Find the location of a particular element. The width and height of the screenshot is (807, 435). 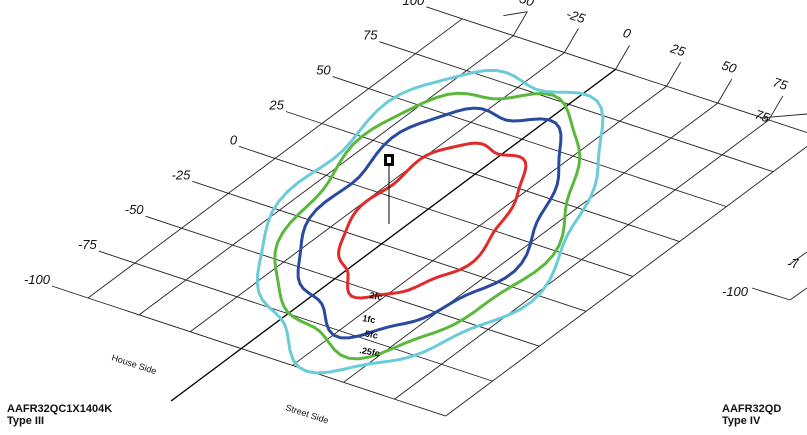

right-tick-stub is located at coordinates (771, 294).